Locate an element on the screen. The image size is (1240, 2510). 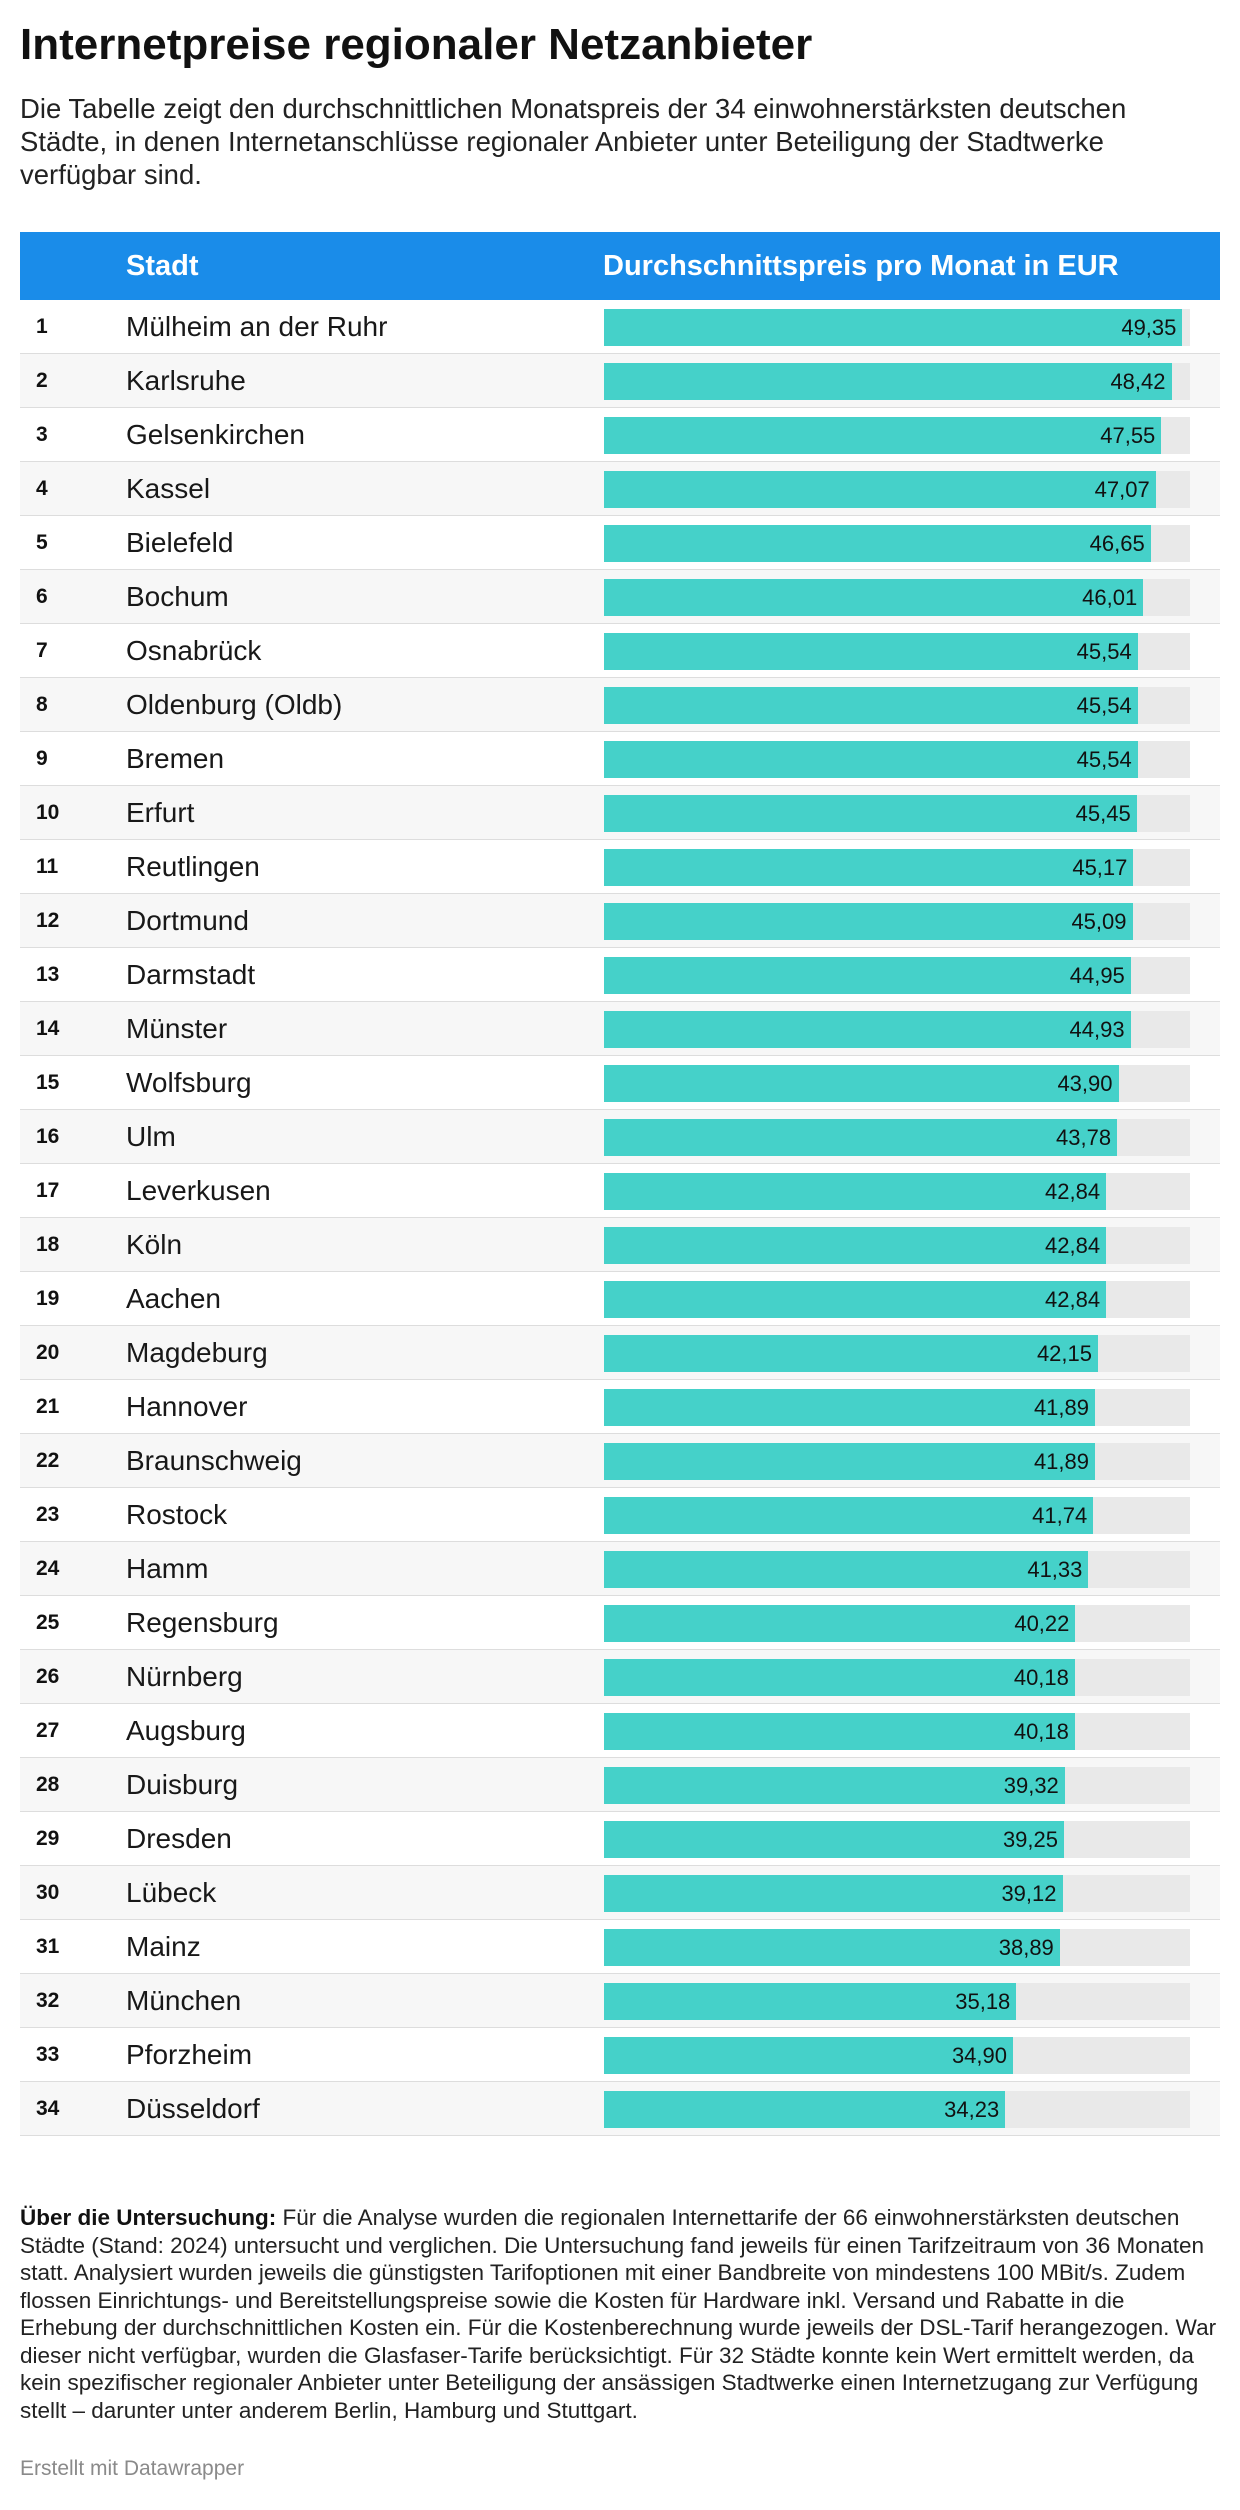
rank-label: 21 is located at coordinates (48, 1406).